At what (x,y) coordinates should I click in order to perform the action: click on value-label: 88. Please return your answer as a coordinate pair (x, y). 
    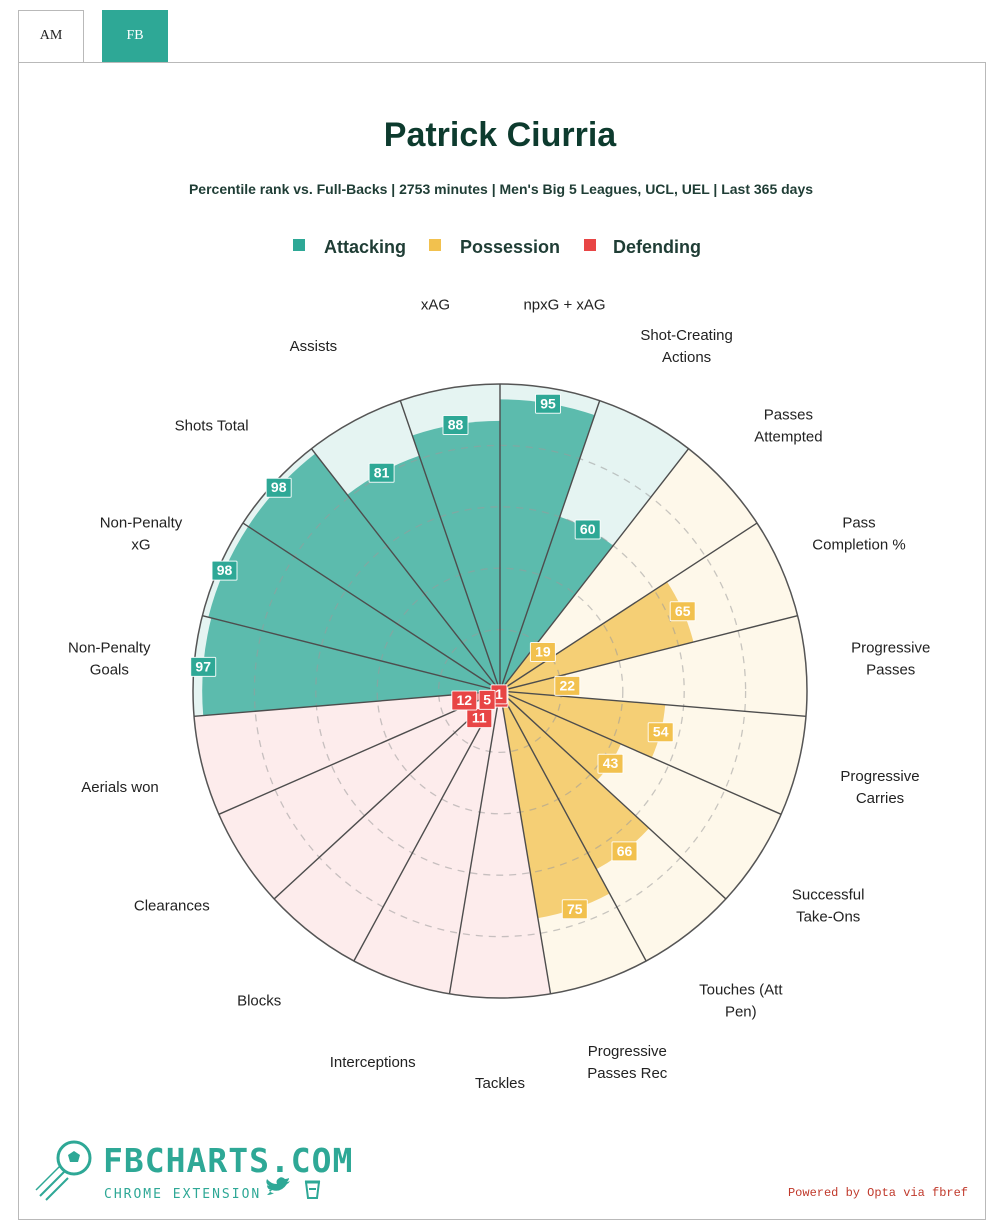
    Looking at the image, I should click on (456, 425).